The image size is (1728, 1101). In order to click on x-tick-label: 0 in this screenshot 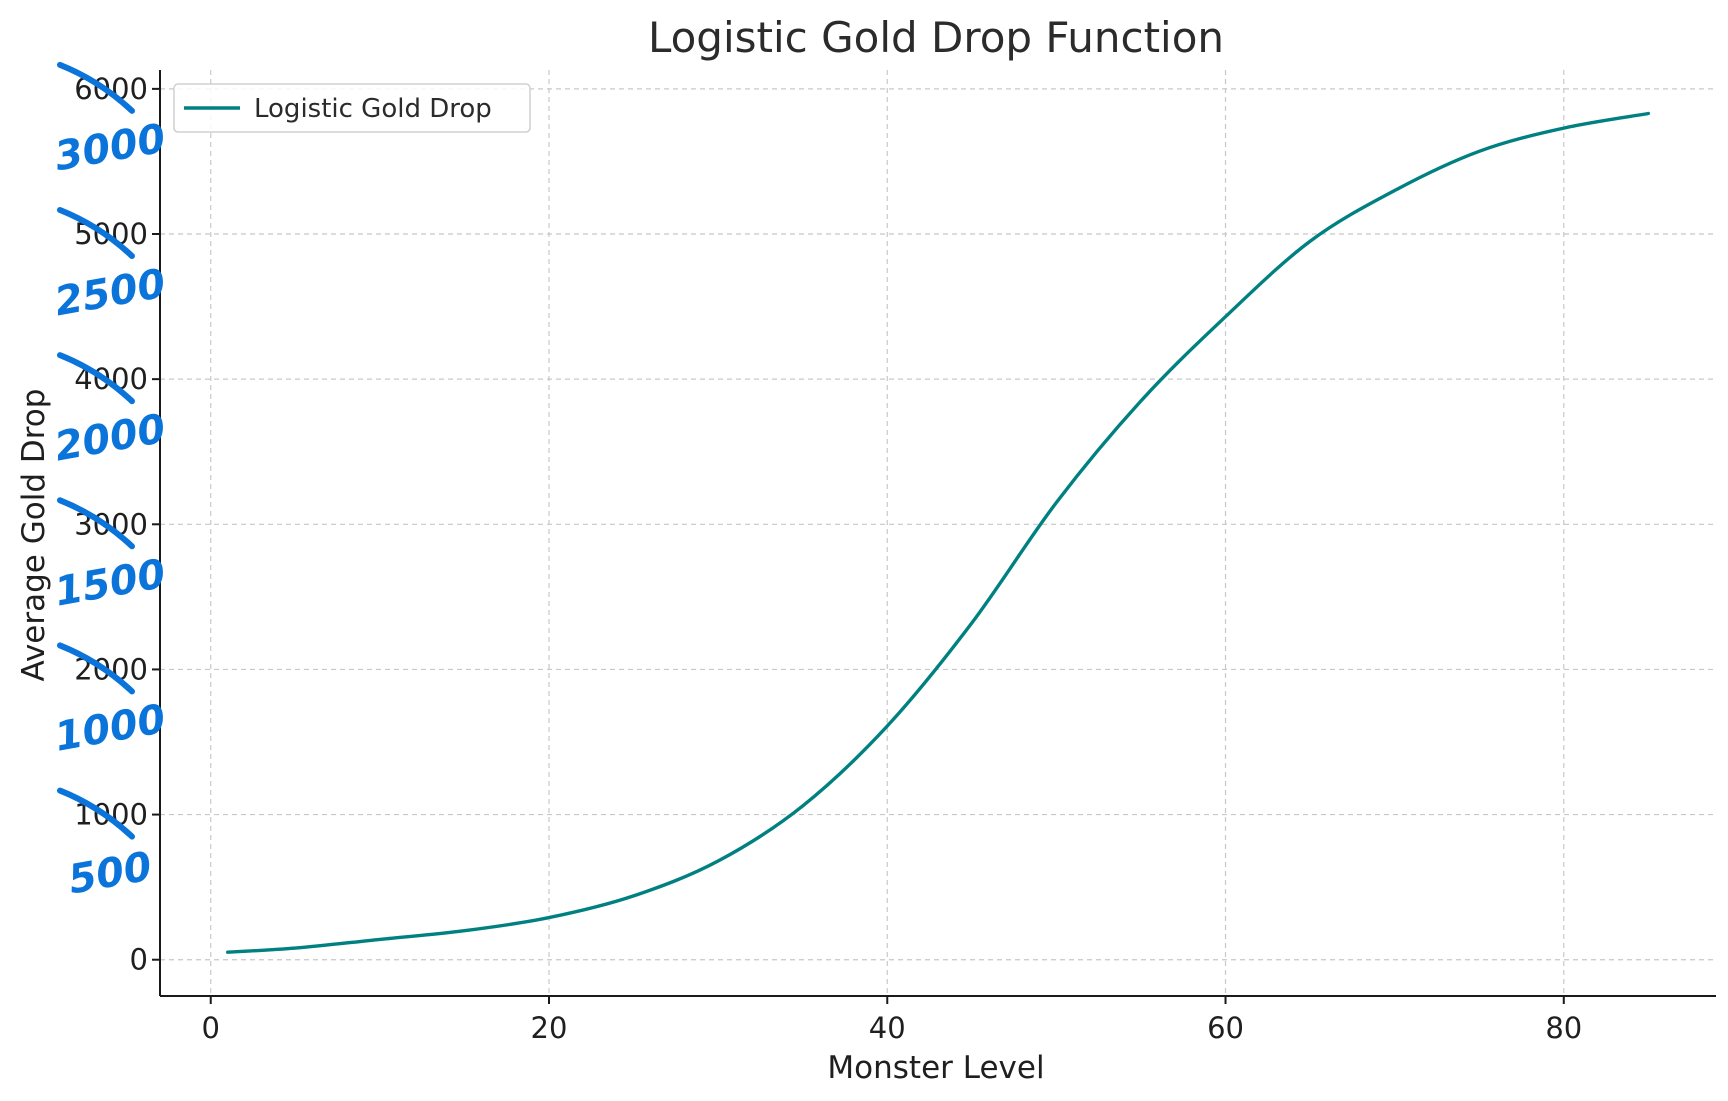, I will do `click(211, 1028)`.